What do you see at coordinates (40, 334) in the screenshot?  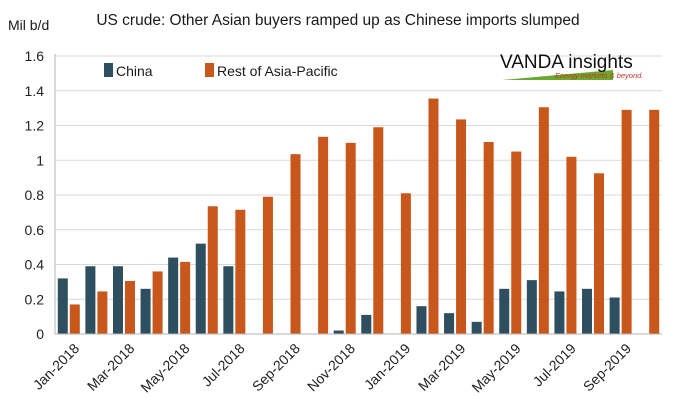 I see `y-tick-label: 0` at bounding box center [40, 334].